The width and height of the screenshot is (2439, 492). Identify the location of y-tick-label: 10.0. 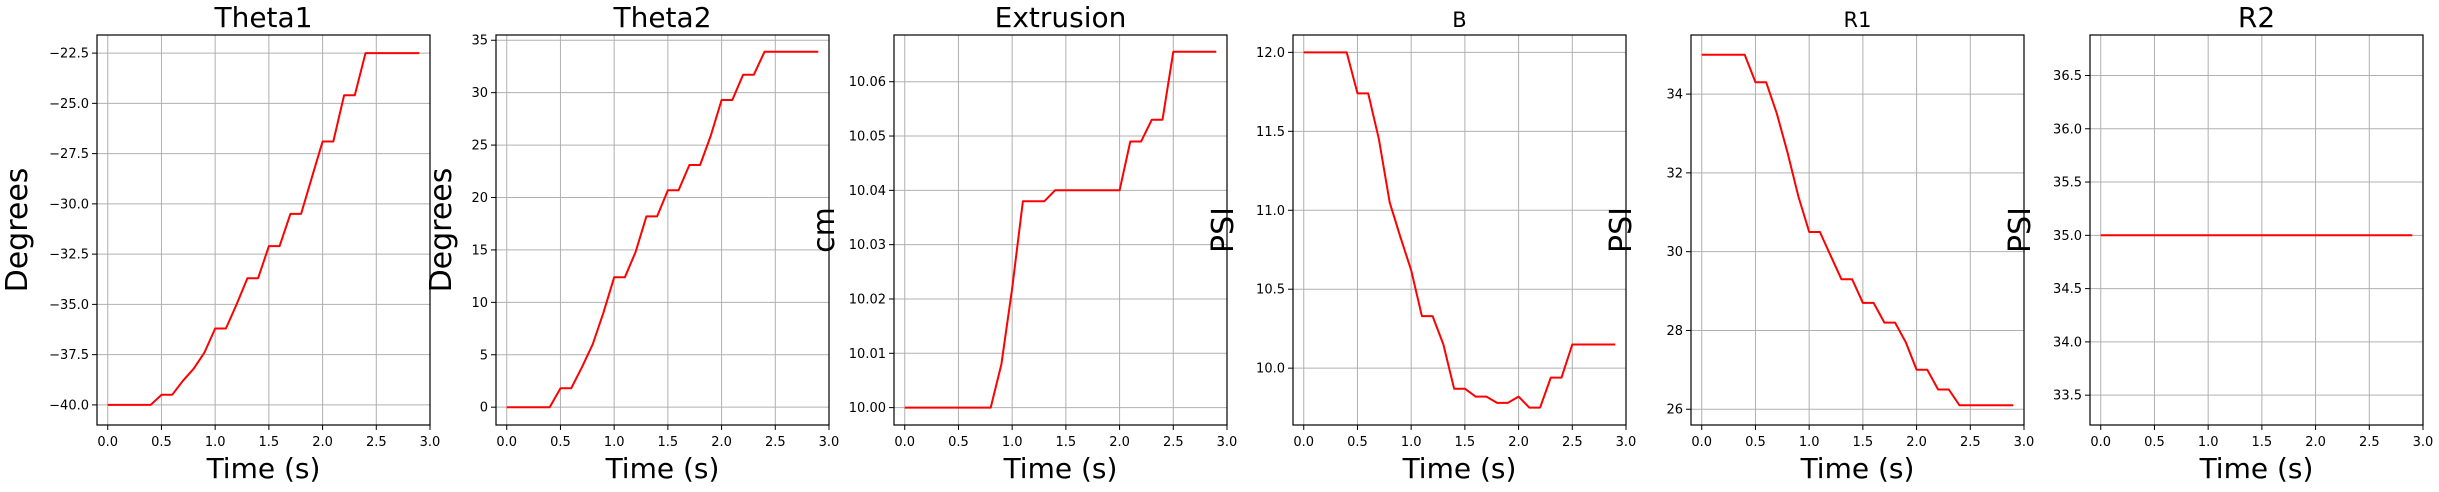
(1270, 369).